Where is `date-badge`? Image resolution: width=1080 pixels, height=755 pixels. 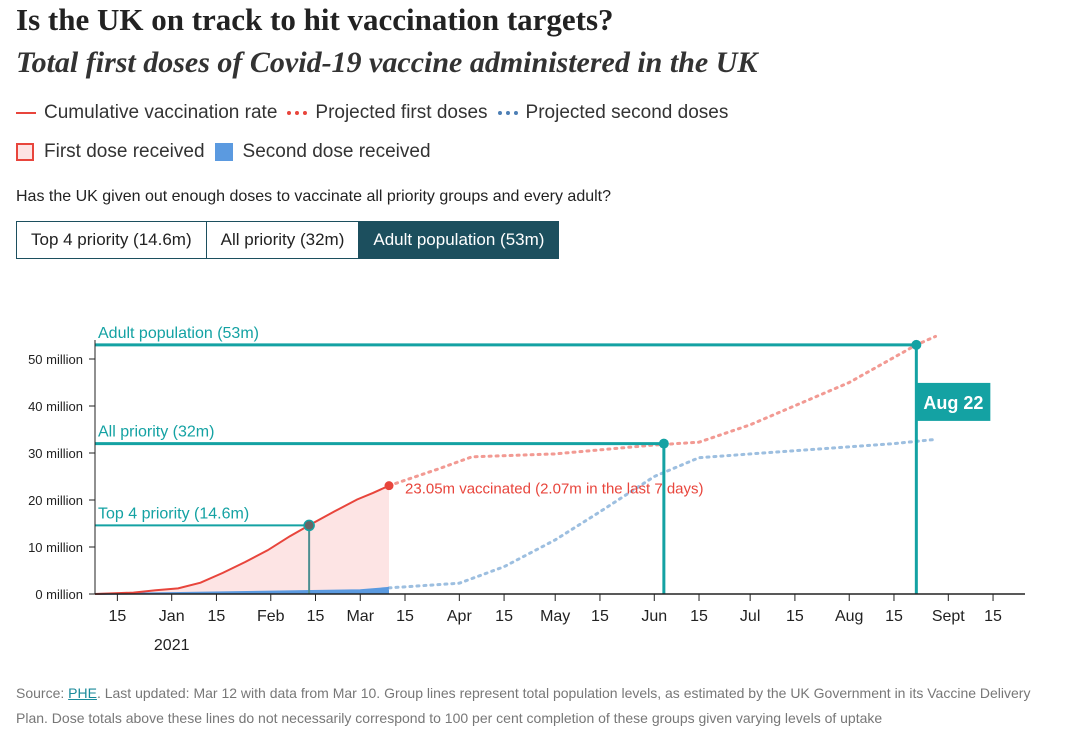
date-badge is located at coordinates (953, 401).